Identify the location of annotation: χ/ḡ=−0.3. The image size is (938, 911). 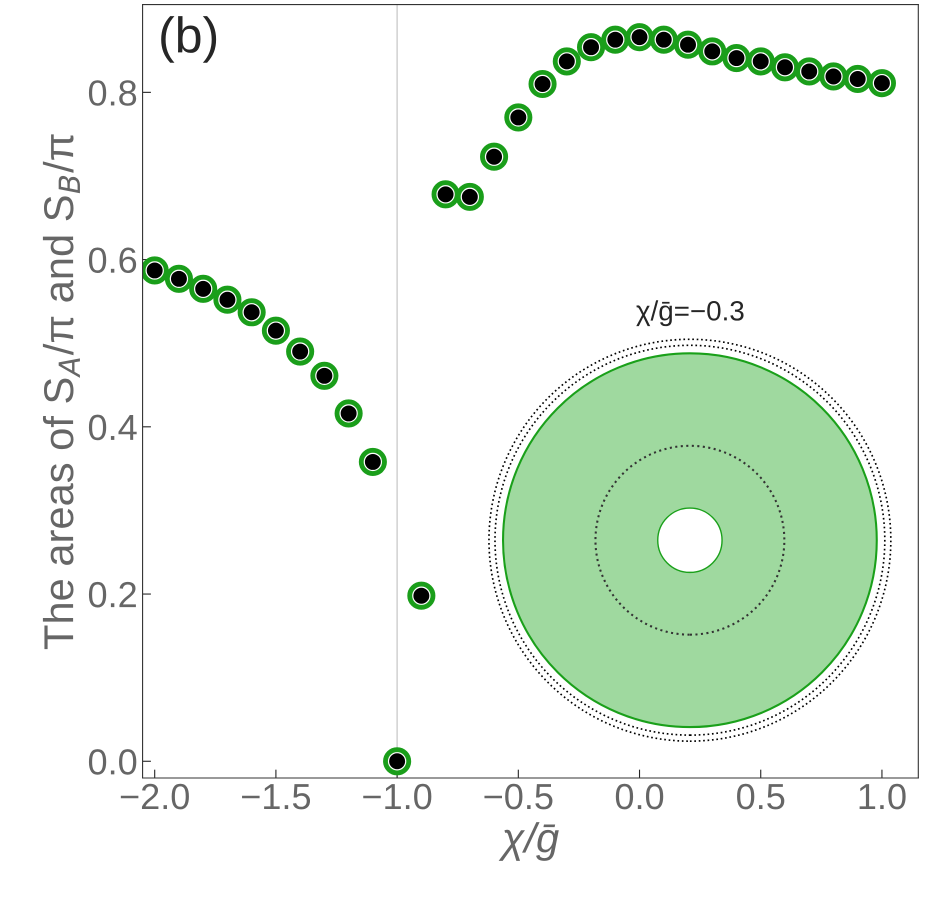
(690, 313).